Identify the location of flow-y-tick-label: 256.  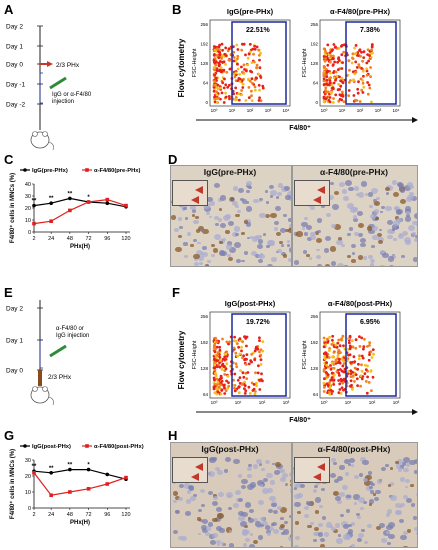
(314, 24).